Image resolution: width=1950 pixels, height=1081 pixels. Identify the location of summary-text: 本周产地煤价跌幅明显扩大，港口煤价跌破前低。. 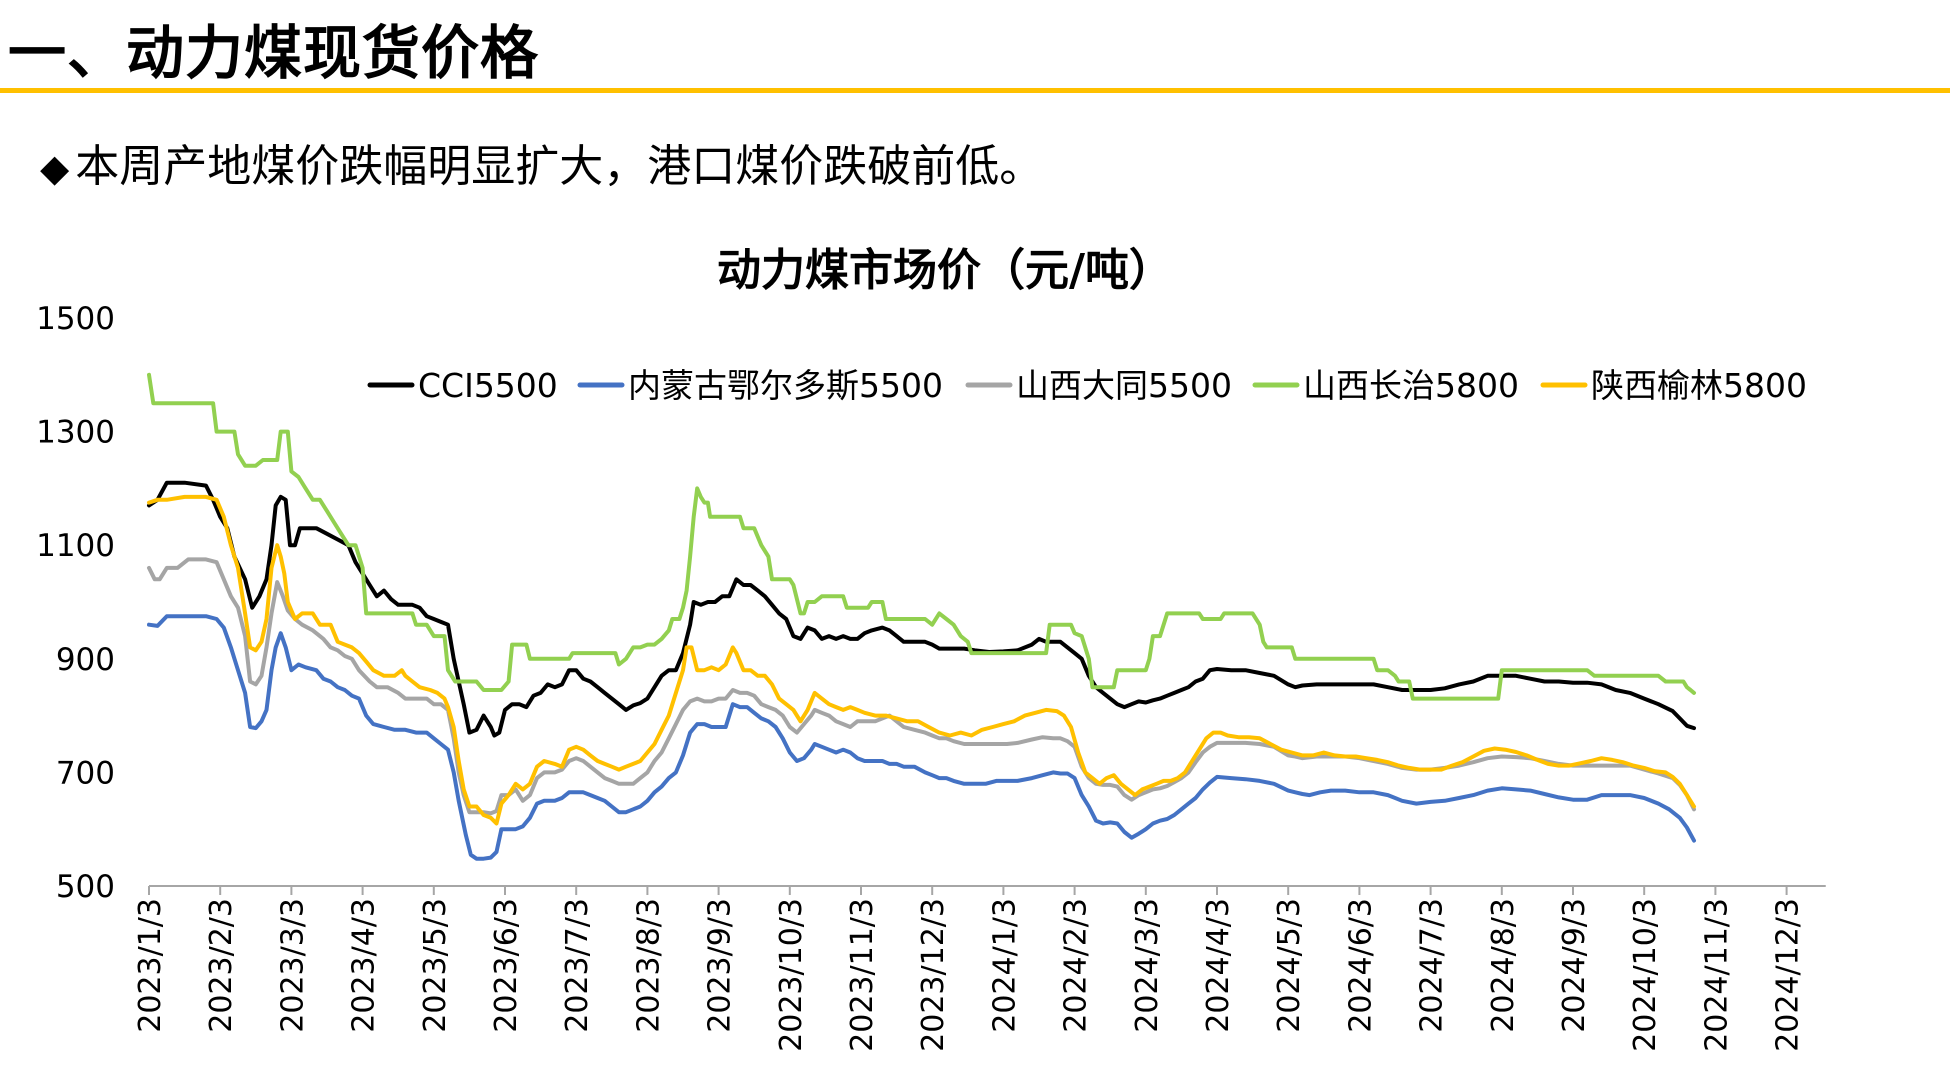
(559, 166).